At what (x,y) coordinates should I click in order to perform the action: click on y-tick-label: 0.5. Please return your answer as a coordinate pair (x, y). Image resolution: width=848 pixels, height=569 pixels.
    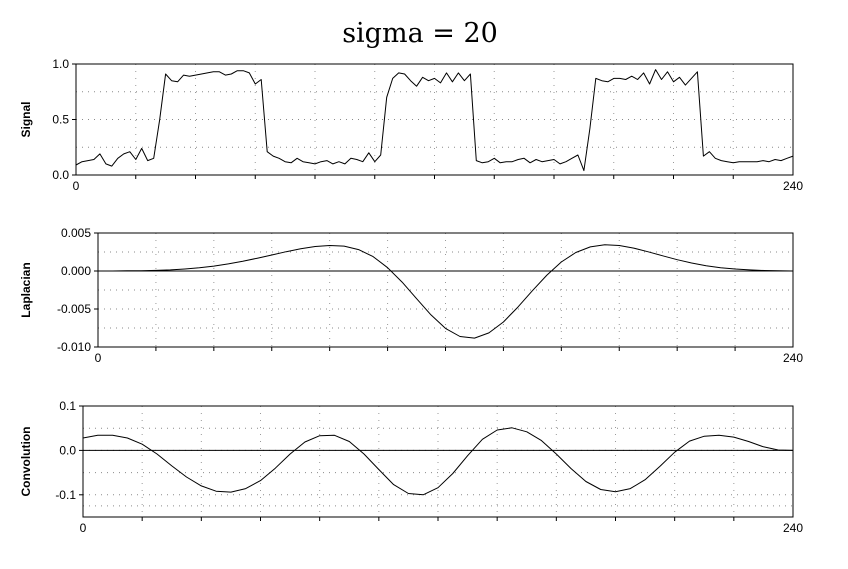
    Looking at the image, I should click on (60, 120).